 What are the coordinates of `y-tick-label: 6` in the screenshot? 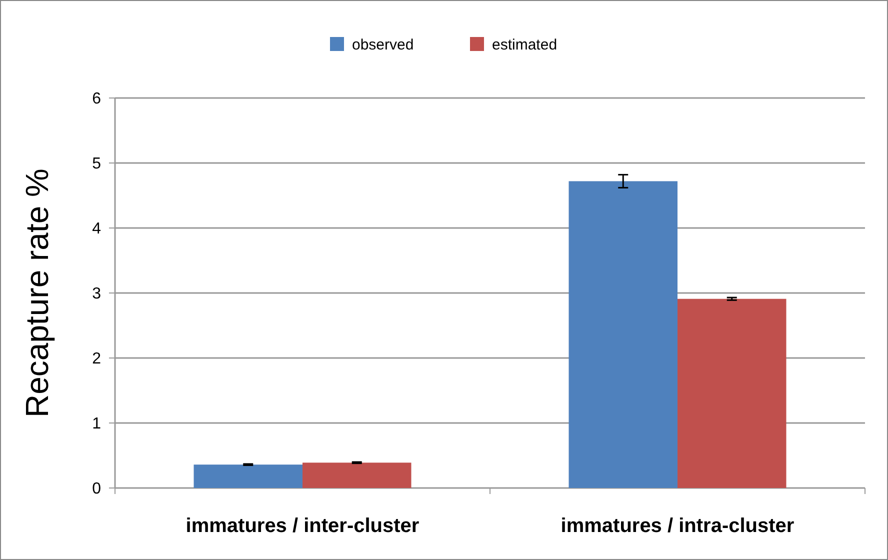 It's located at (97, 99).